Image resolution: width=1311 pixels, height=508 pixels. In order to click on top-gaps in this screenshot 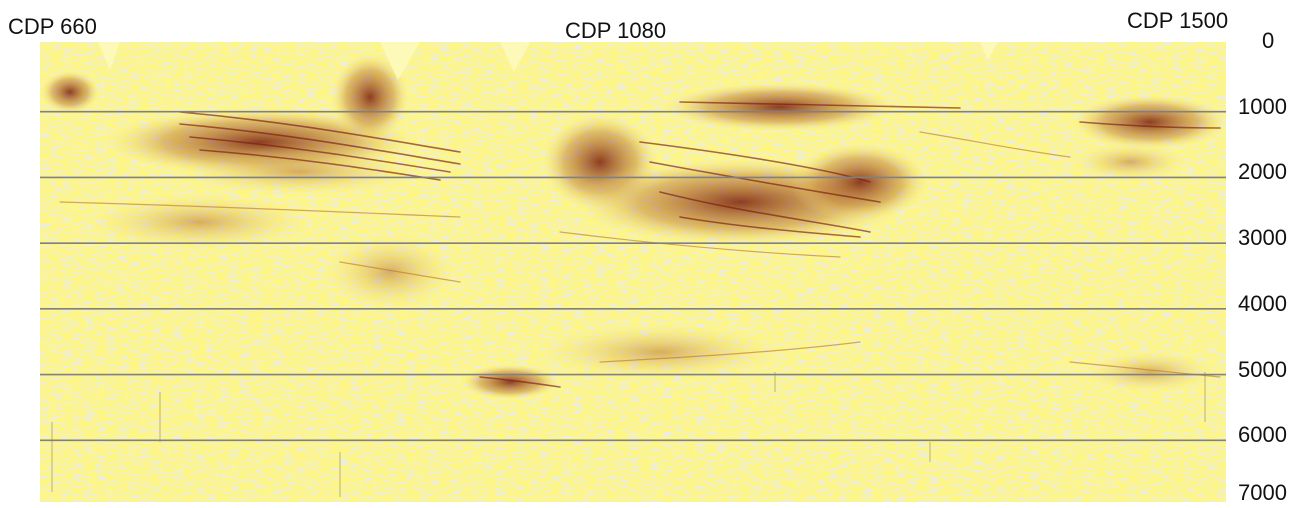, I will do `click(548, 61)`.